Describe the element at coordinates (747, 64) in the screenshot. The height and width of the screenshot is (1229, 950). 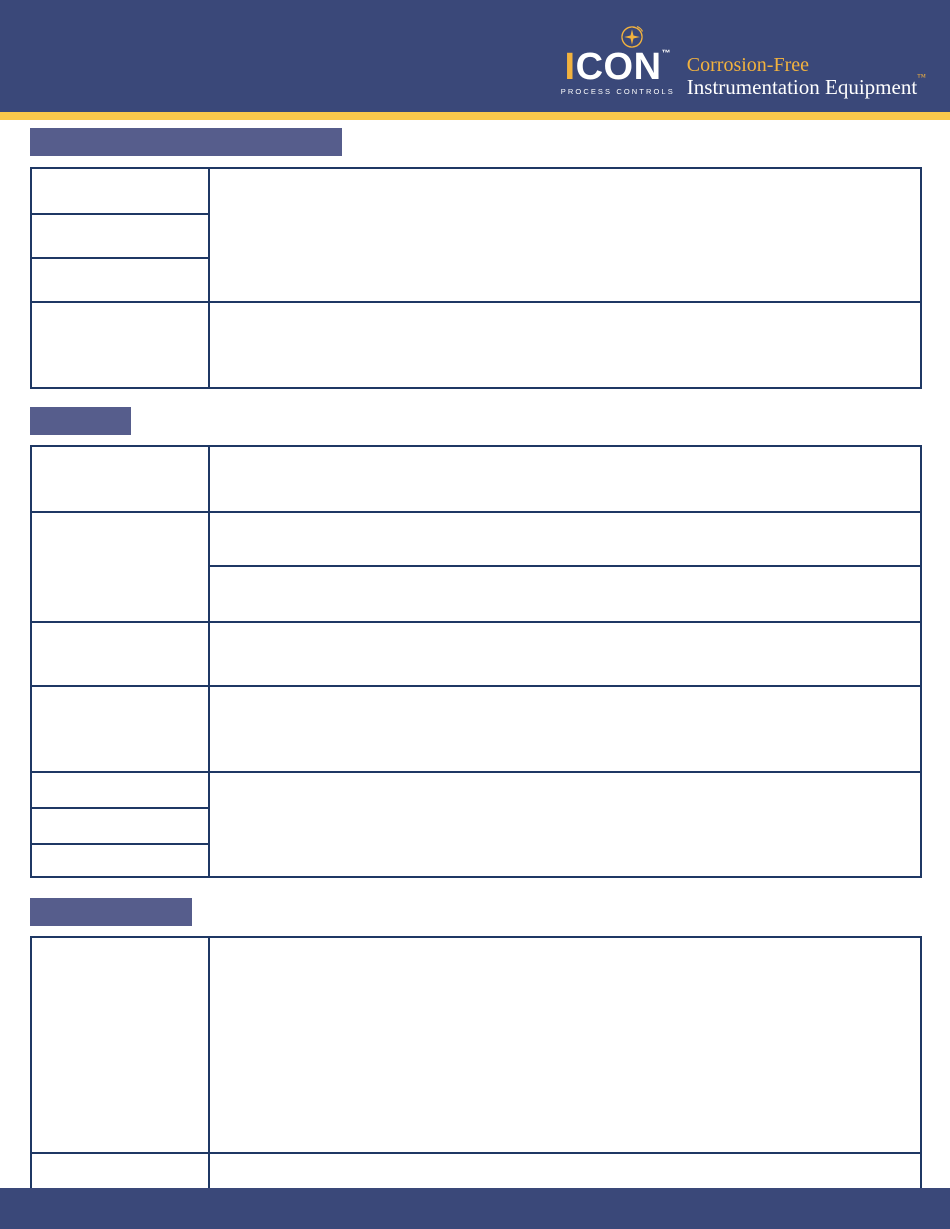
I see `tagline-line1: Corrosion-Free` at that location.